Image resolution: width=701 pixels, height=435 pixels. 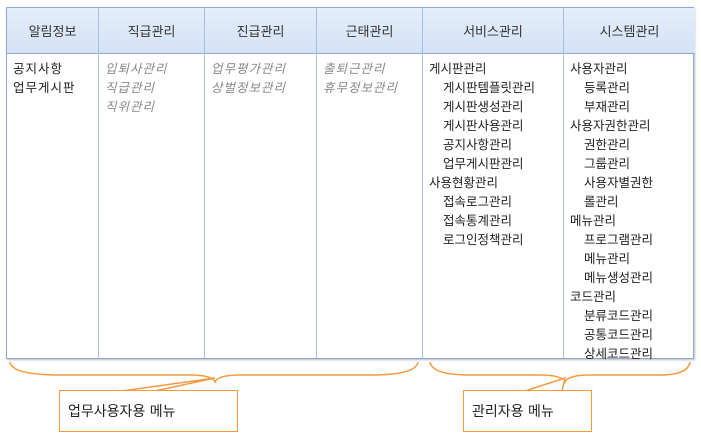 What do you see at coordinates (619, 353) in the screenshot?
I see `submenu-item: 상세코드관리` at bounding box center [619, 353].